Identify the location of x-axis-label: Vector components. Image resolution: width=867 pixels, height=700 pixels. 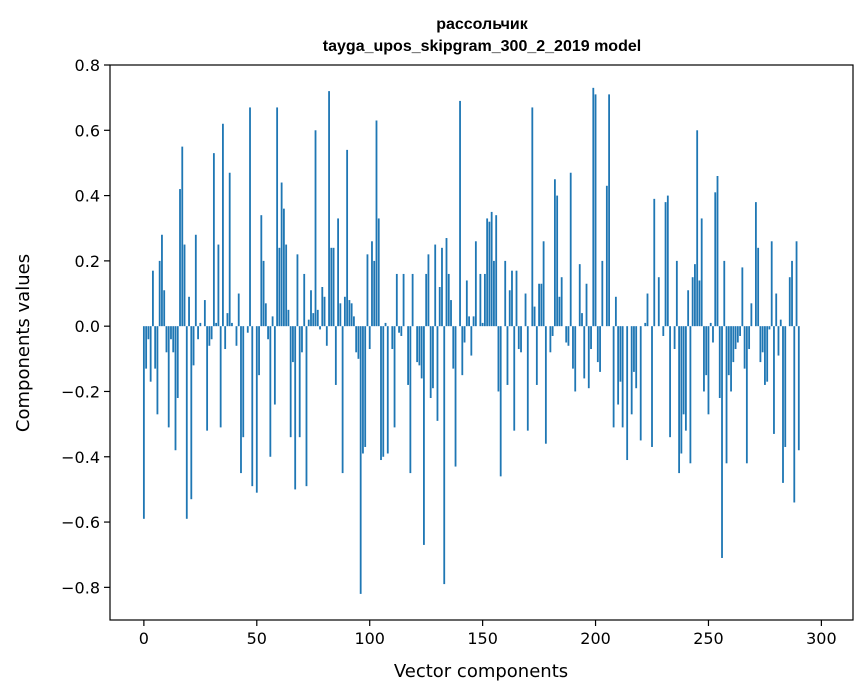
(481, 671).